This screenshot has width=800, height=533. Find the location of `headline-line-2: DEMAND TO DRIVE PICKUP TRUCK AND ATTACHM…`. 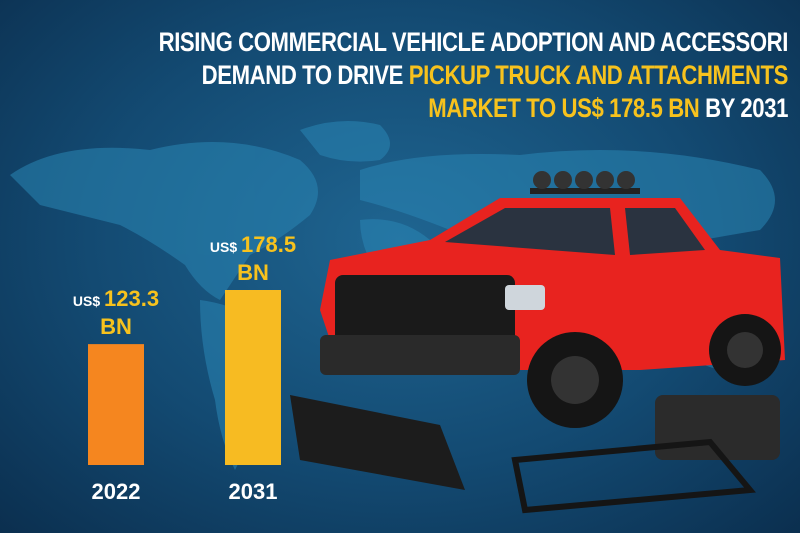

headline-line-2: DEMAND TO DRIVE PICKUP TRUCK AND ATTACHM… is located at coordinates (395, 75).